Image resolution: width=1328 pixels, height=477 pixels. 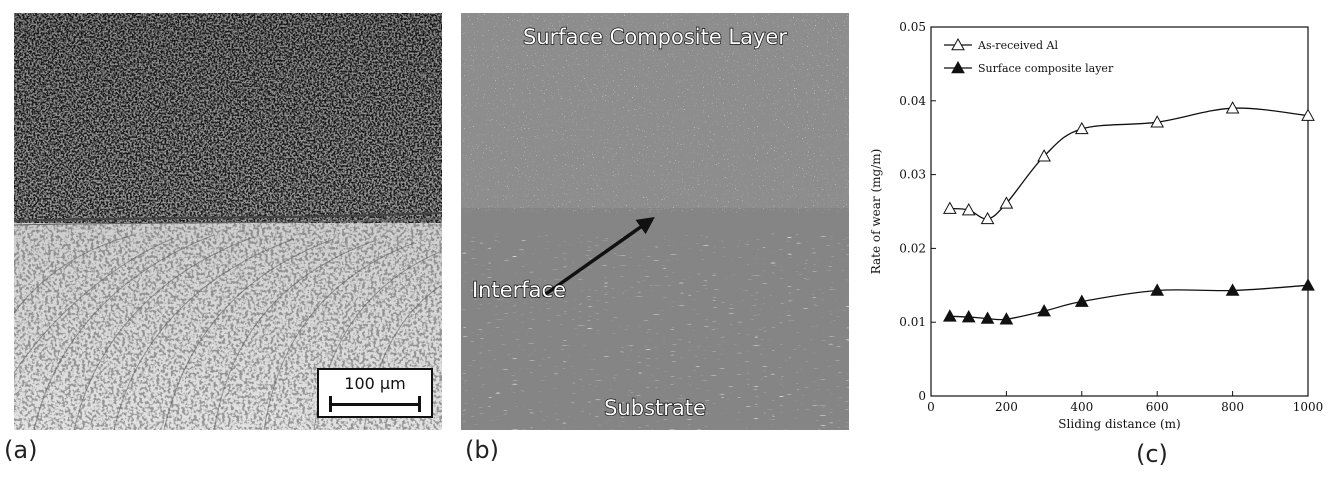 What do you see at coordinates (655, 408) in the screenshot?
I see `label-substrate: Substrate` at bounding box center [655, 408].